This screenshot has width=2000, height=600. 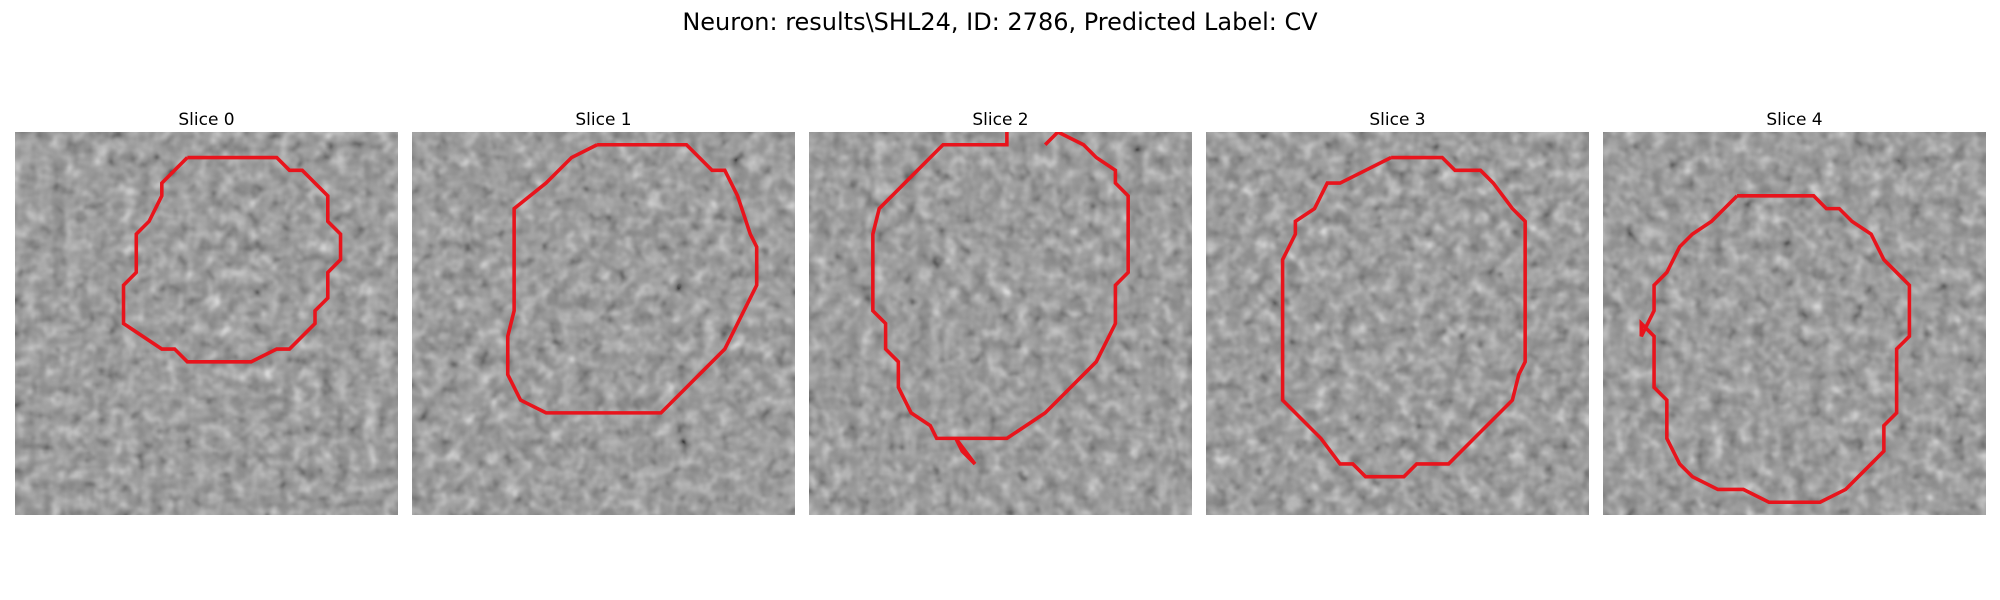 What do you see at coordinates (1000, 120) in the screenshot?
I see `slice-title: Slice 2` at bounding box center [1000, 120].